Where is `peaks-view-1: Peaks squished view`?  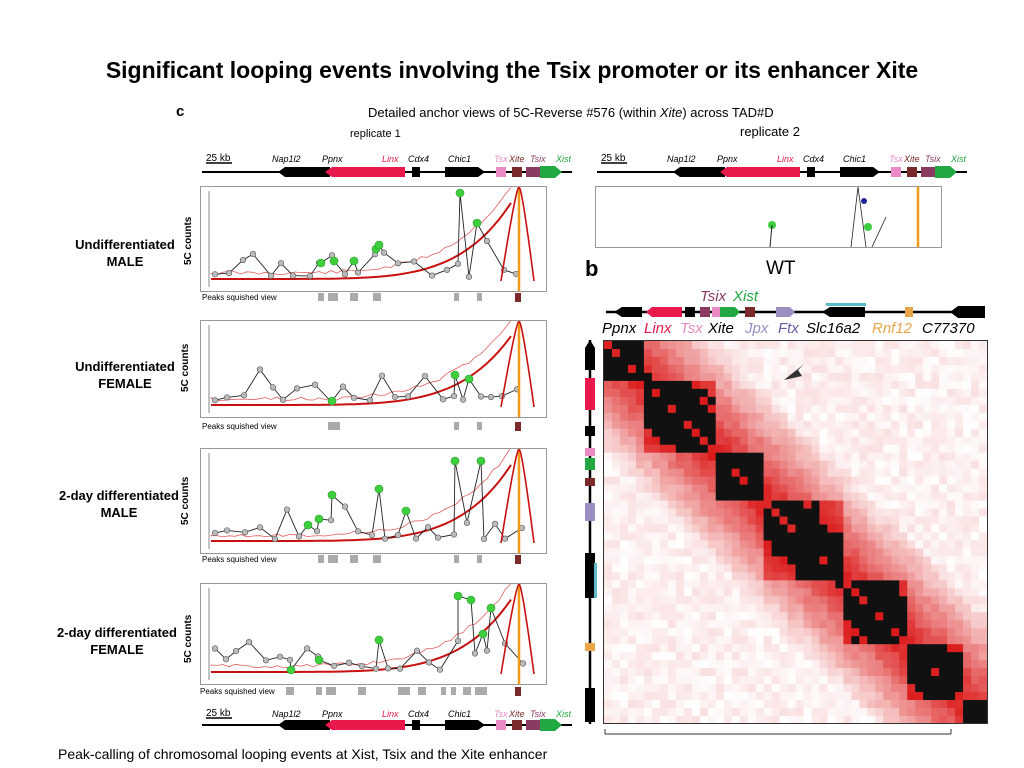
peaks-view-1: Peaks squished view is located at coordinates (372, 298).